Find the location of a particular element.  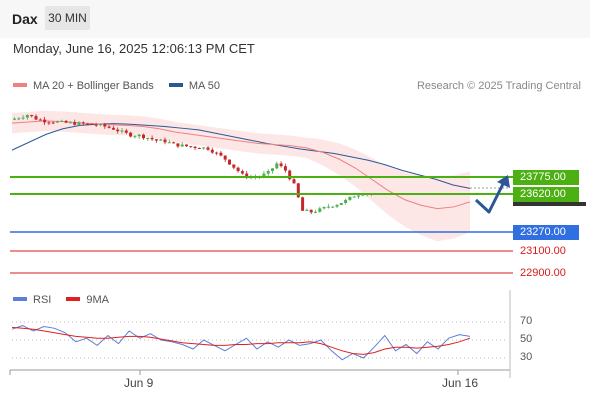

research-credit: Research © 2025 Trading Central is located at coordinates (498, 86).